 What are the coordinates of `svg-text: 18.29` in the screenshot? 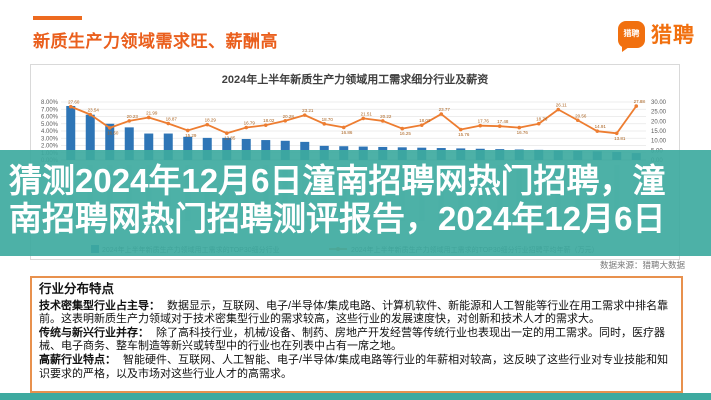 It's located at (211, 120).